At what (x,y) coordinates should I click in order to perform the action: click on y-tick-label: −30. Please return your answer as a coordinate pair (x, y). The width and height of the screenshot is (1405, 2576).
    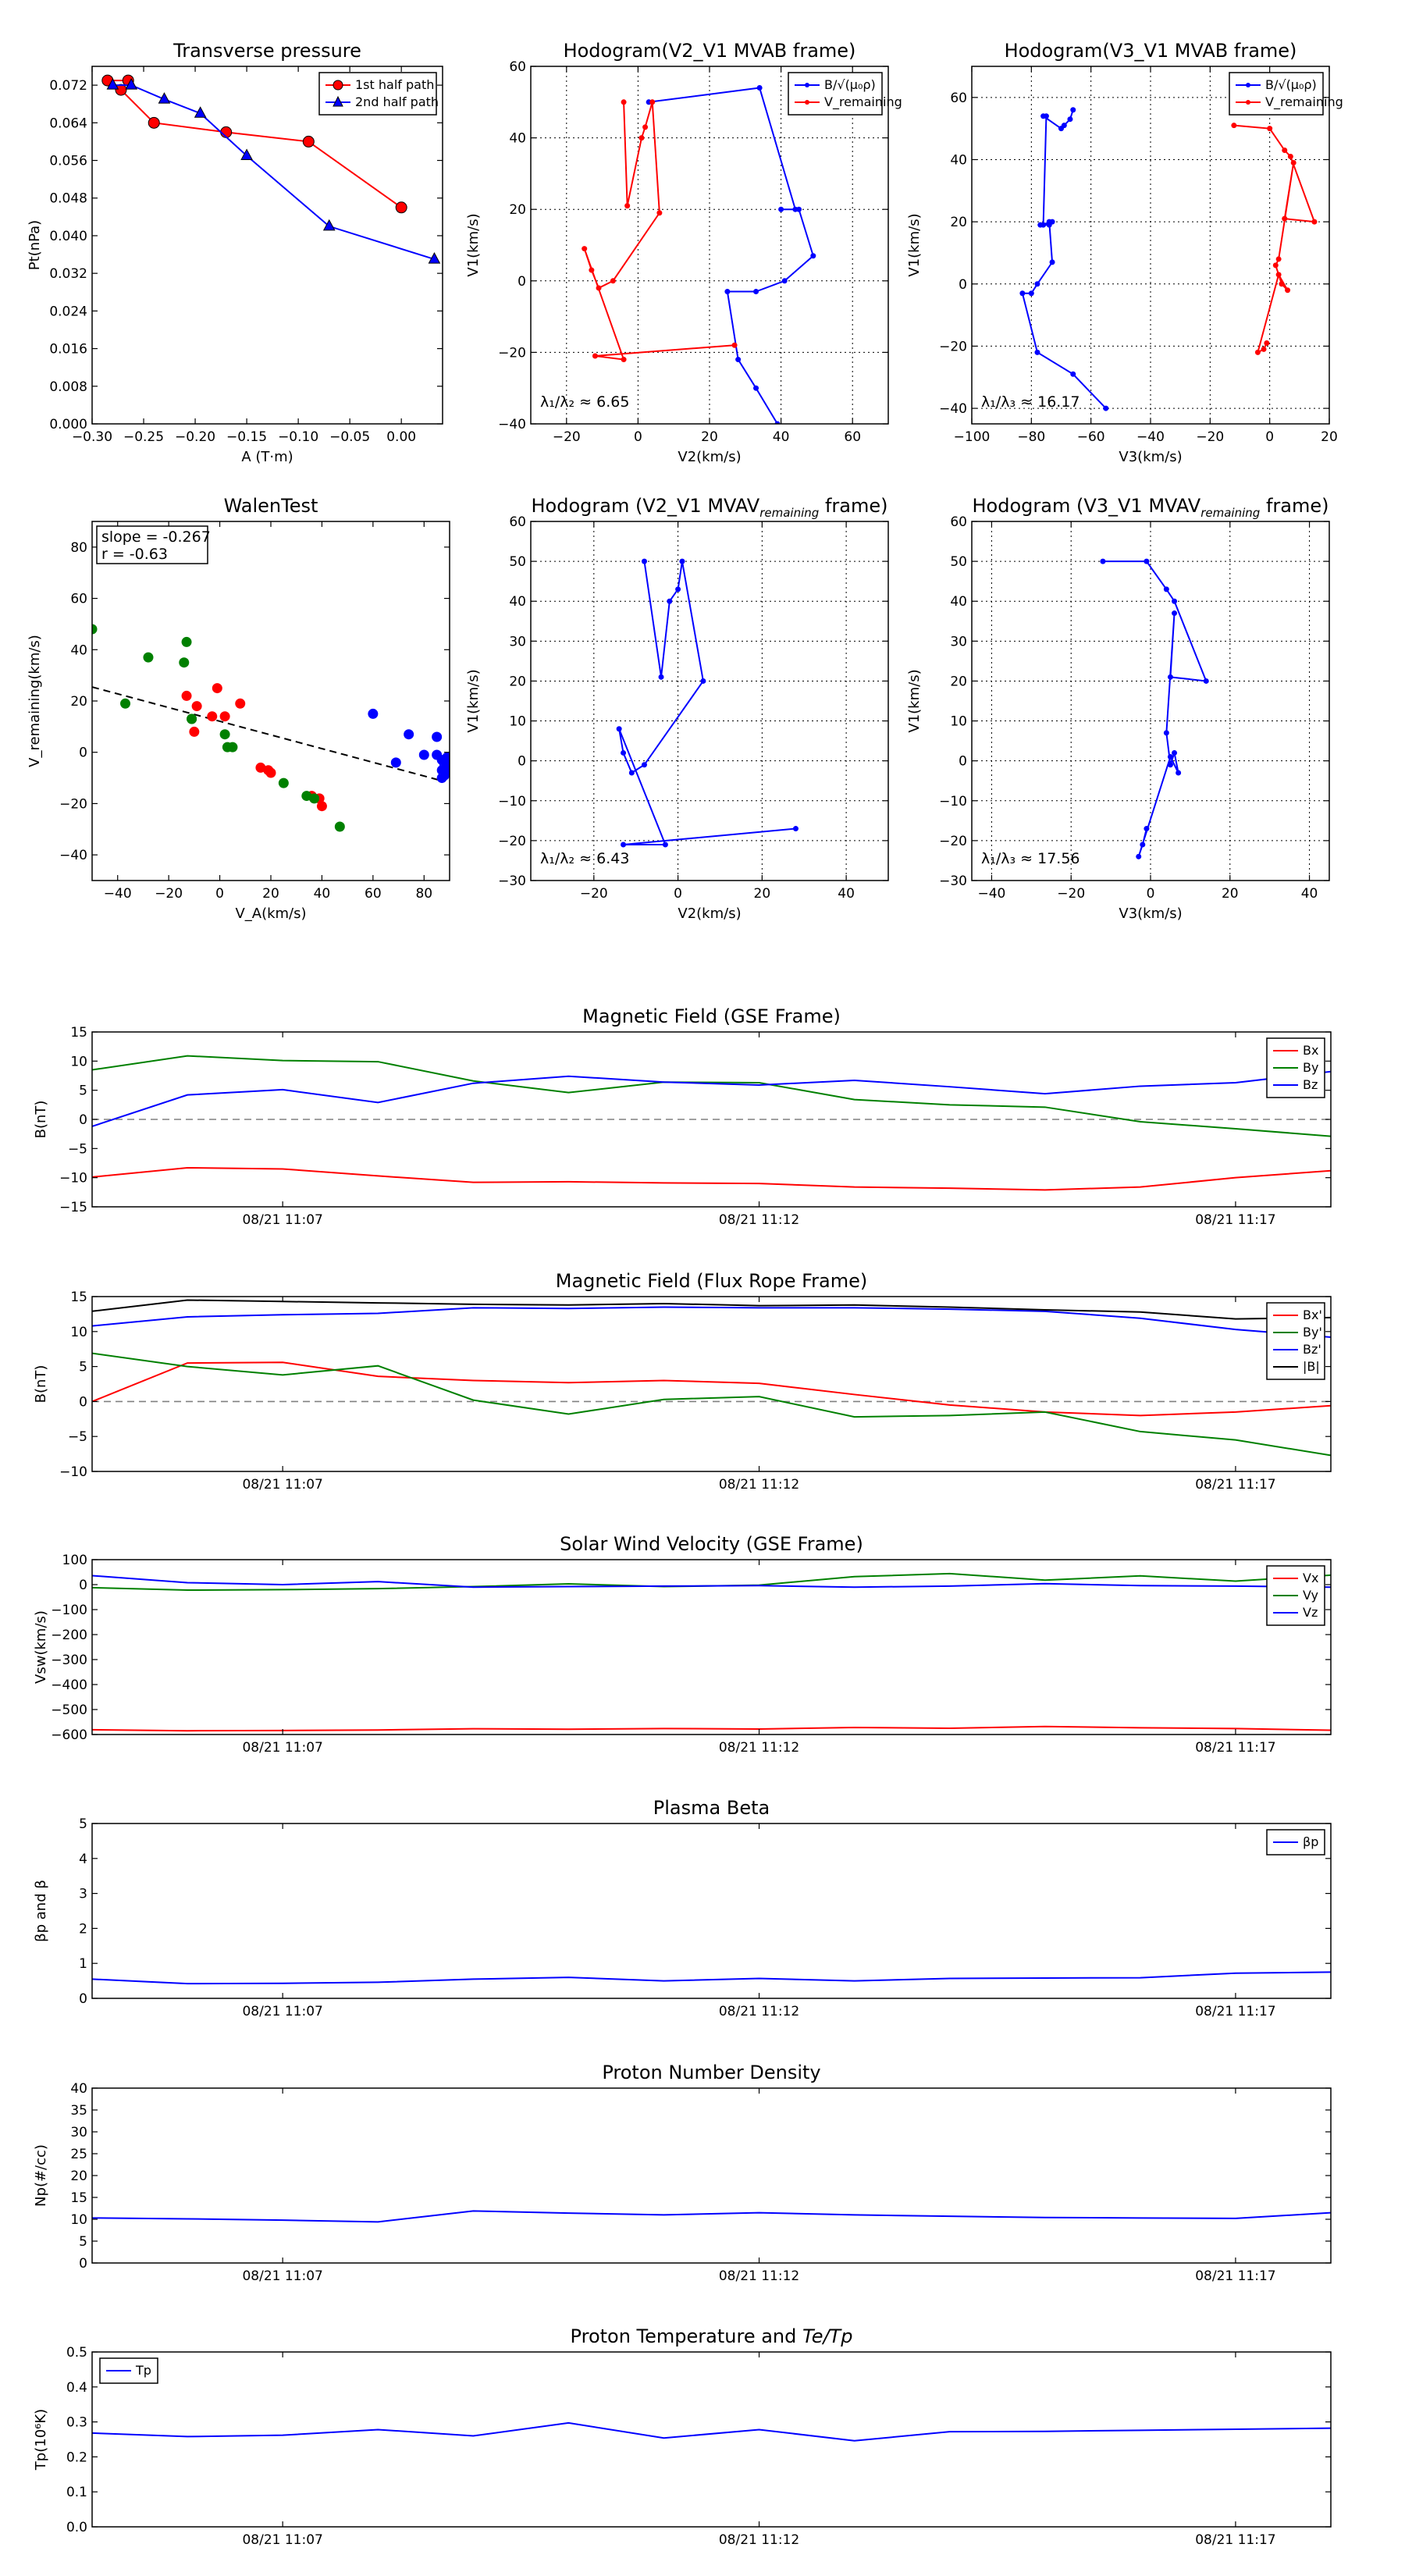
    Looking at the image, I should click on (953, 881).